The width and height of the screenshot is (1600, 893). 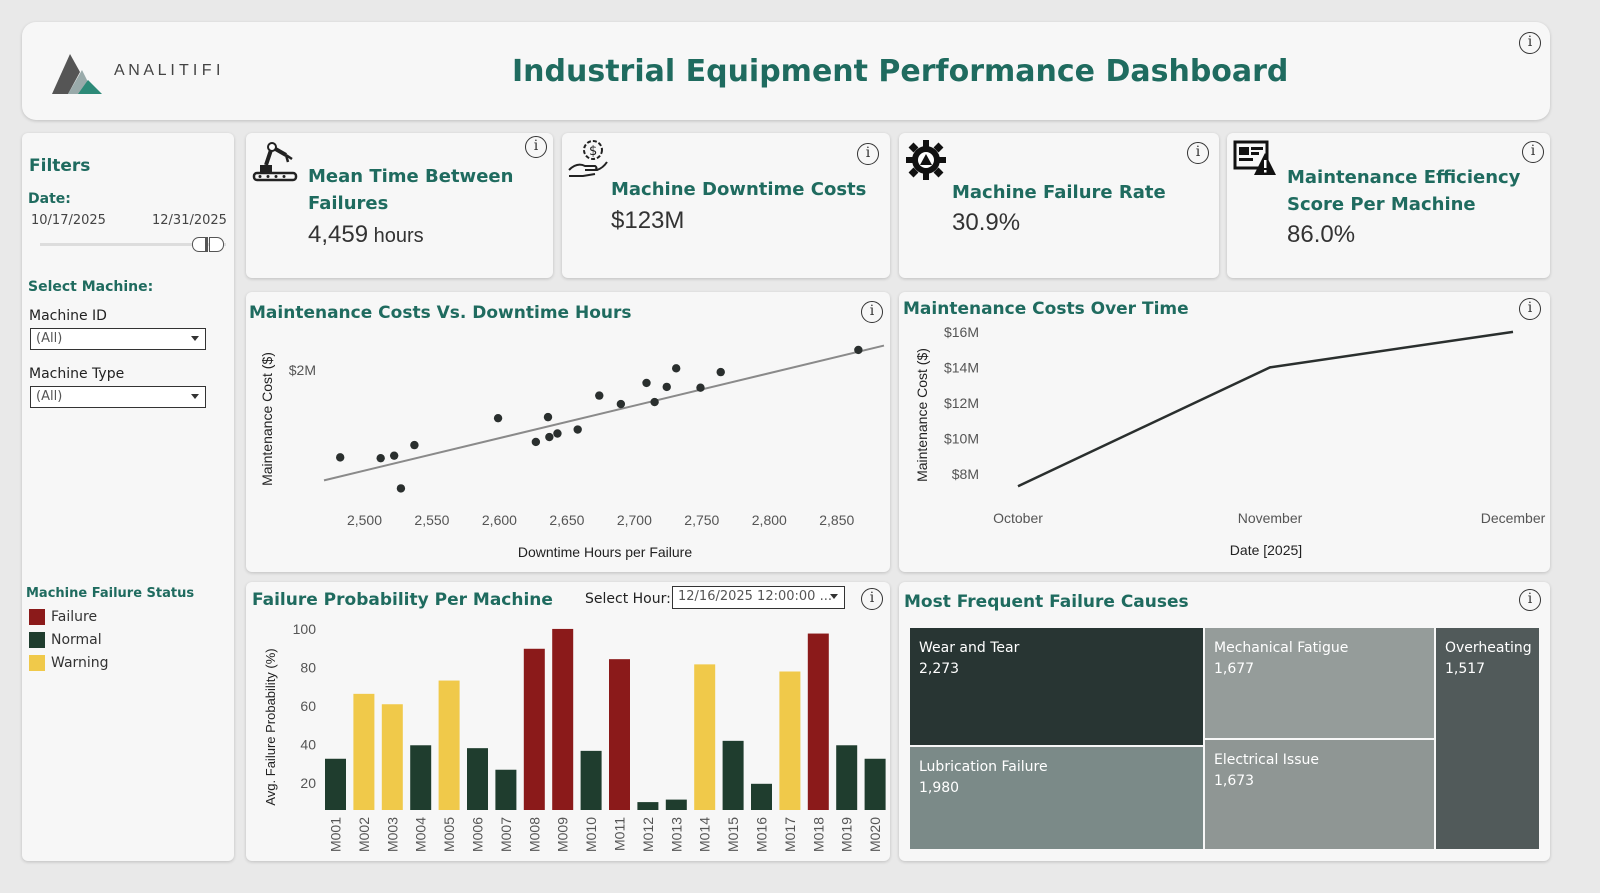 What do you see at coordinates (628, 599) in the screenshot?
I see `select-hour-label: Select Hour:` at bounding box center [628, 599].